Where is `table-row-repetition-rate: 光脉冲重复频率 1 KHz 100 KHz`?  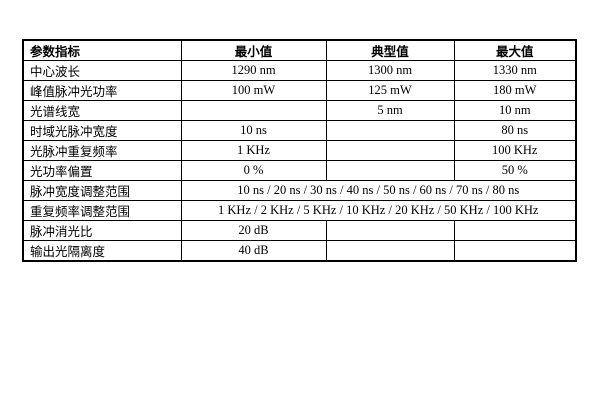
table-row-repetition-rate: 光脉冲重复频率 1 KHz 100 KHz is located at coordinates (299, 150).